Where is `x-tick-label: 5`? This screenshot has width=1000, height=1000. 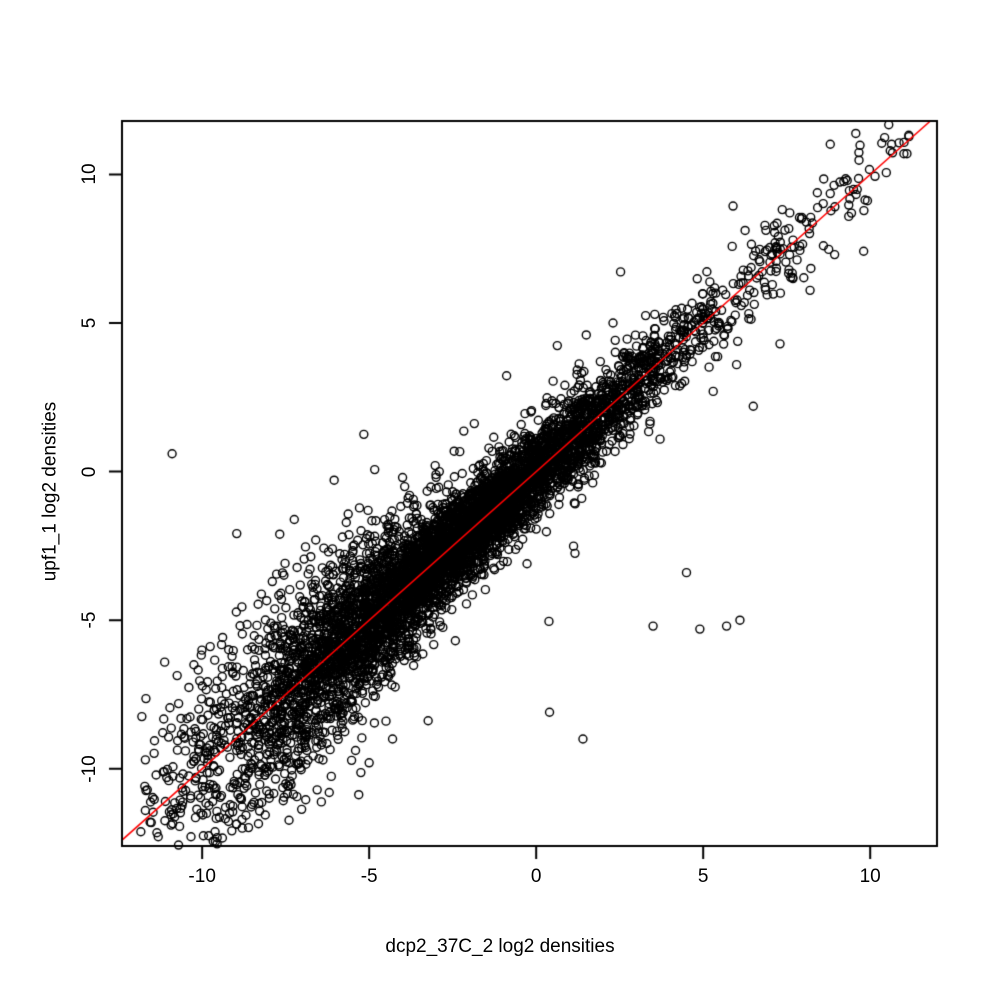
x-tick-label: 5 is located at coordinates (703, 876).